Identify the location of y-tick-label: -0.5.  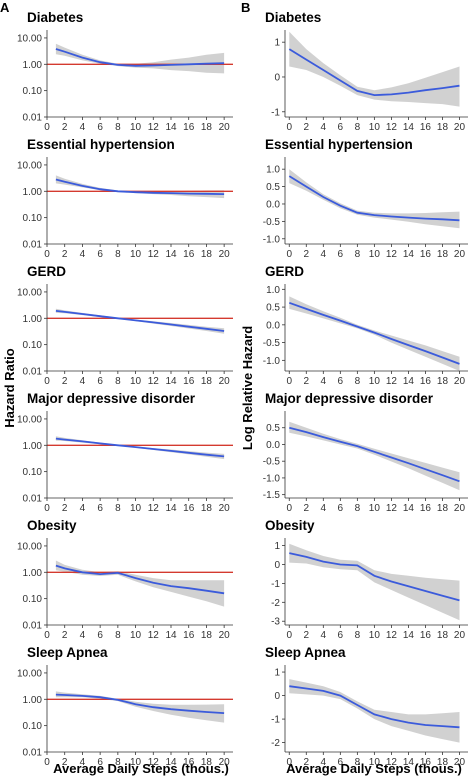
(272, 462).